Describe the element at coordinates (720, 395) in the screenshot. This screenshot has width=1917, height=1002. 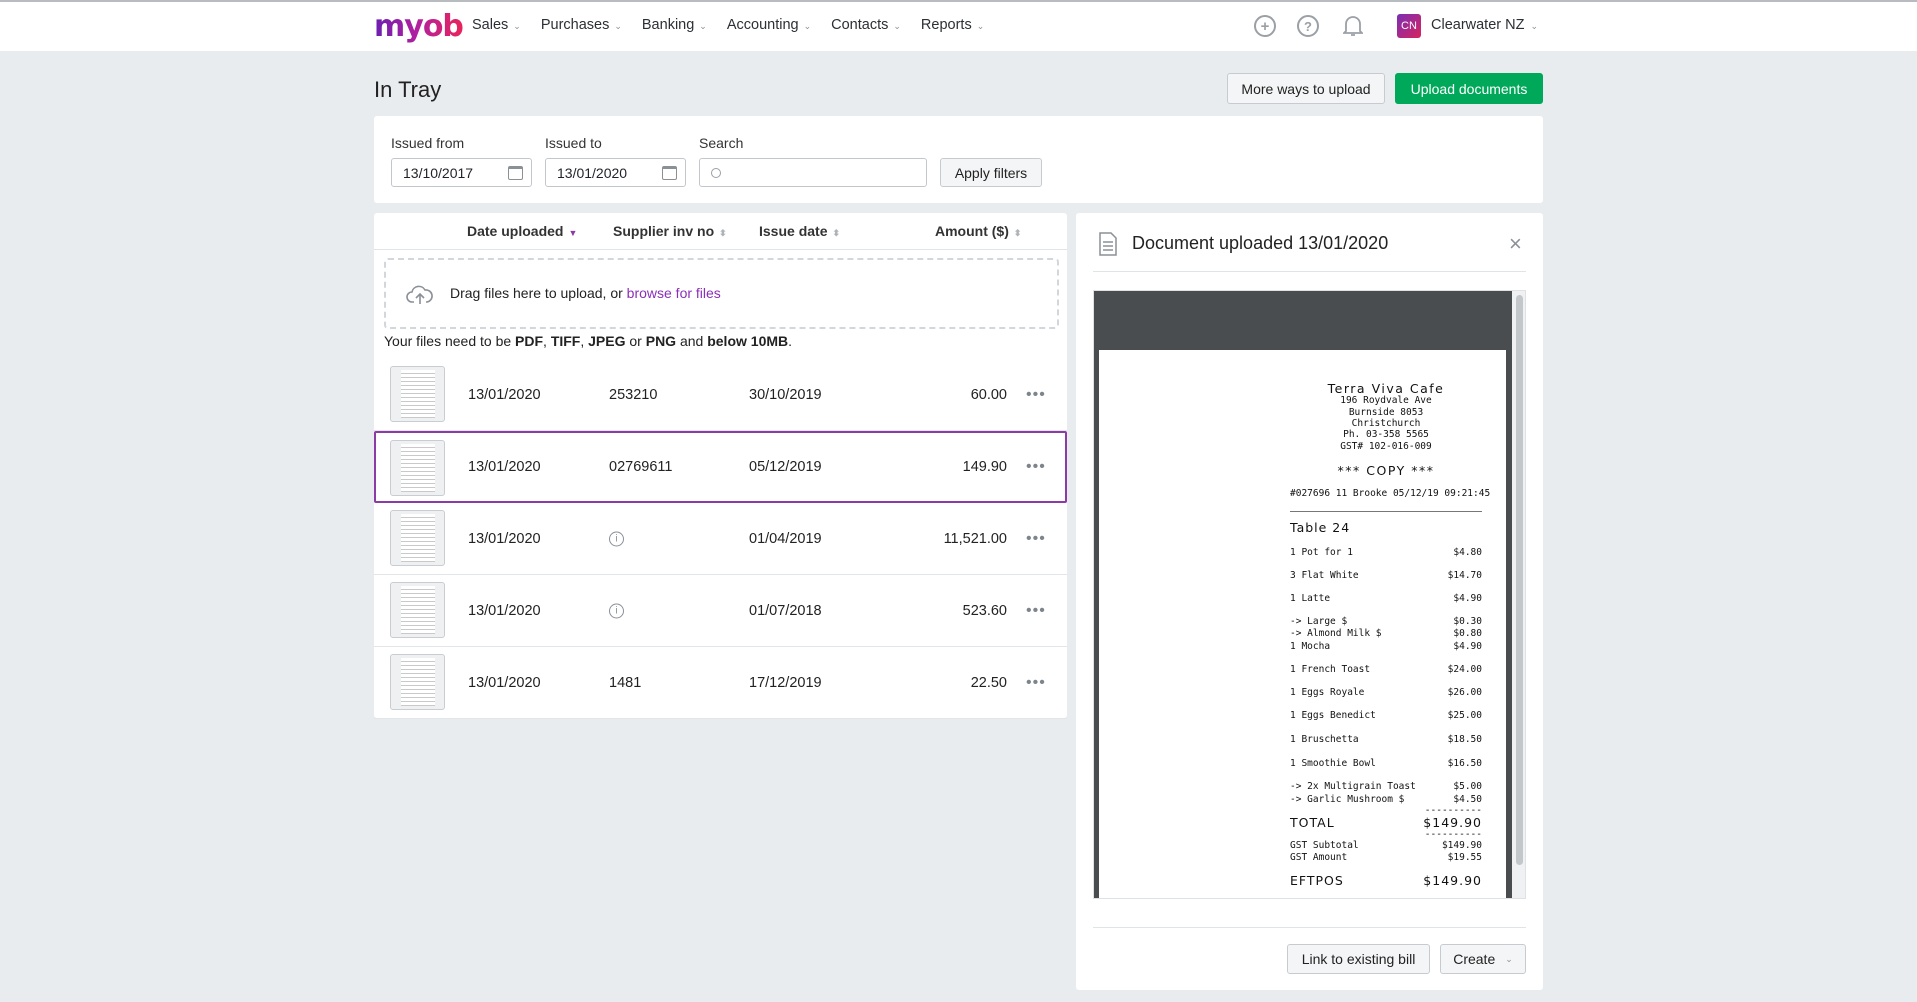
I see `table-row: 13/01/2020 253210 30/10/2019 60.00 •••` at that location.